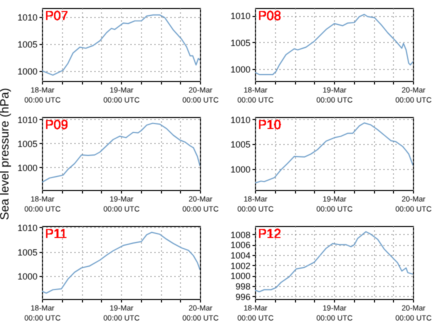 The image size is (434, 327). I want to click on y-tick-label: 1008, so click(240, 235).